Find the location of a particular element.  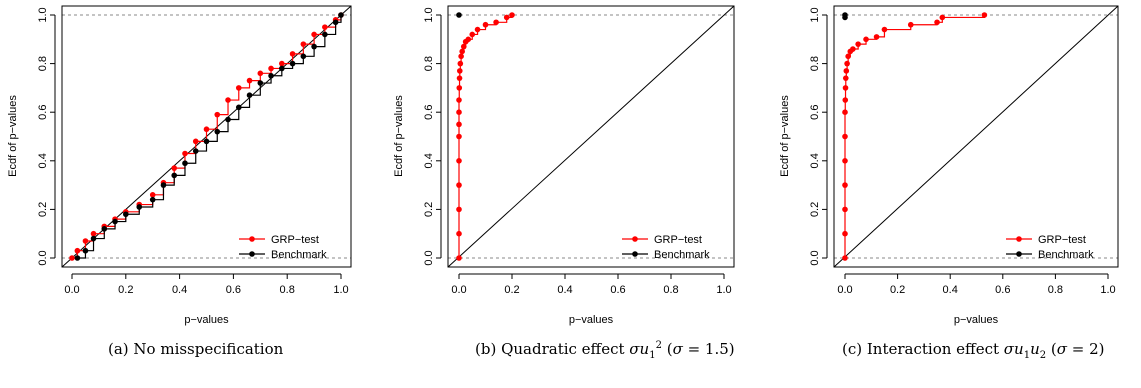

caption-c: (c) Interaction effect σu1u2 (σ = 2) is located at coordinates (973, 350).